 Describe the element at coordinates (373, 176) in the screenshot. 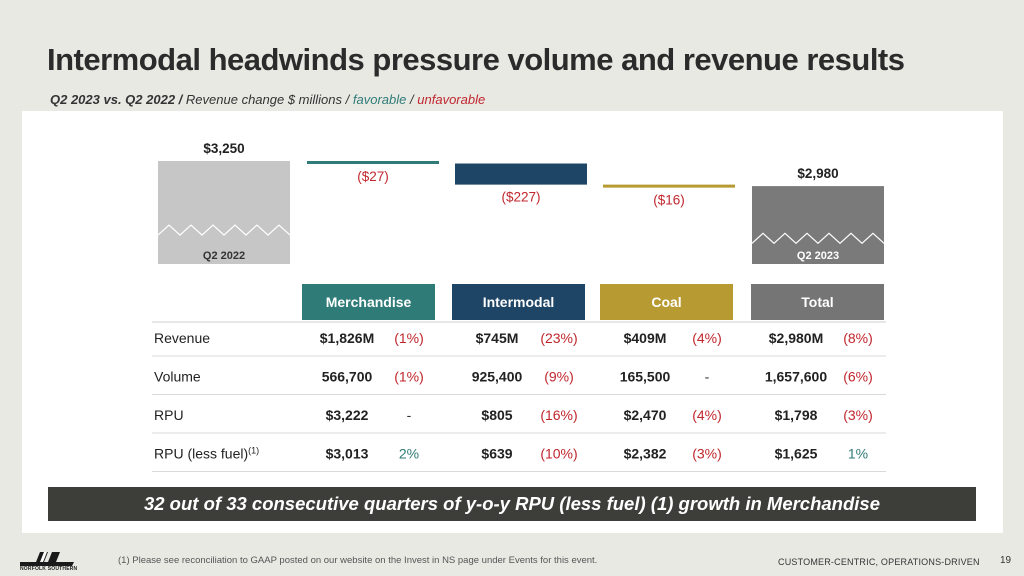

I see `value-label: ($27)` at that location.